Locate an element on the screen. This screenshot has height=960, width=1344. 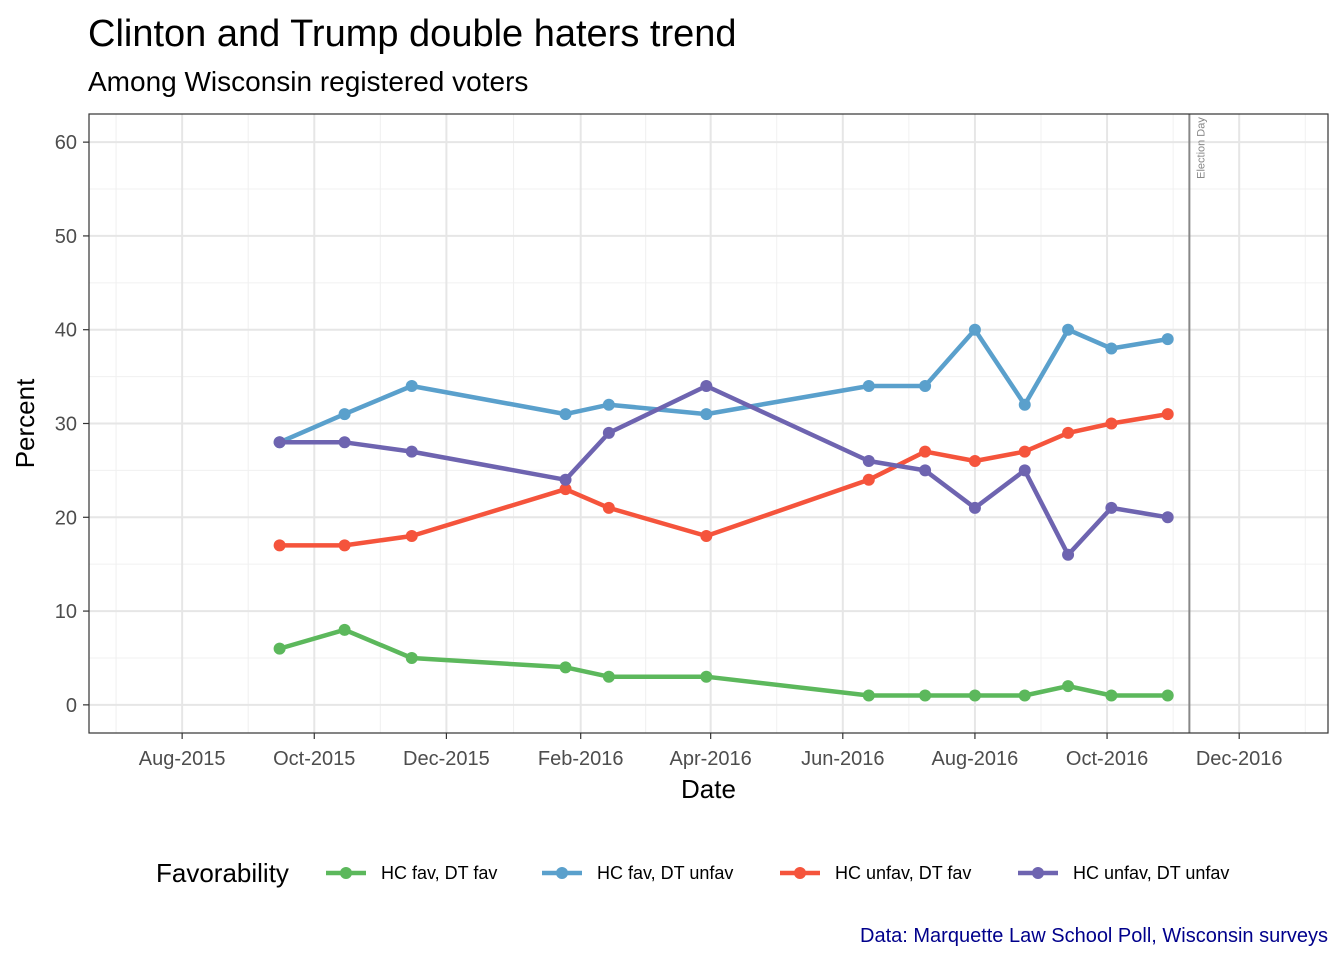
x-tick-label: Oct-2015 is located at coordinates (314, 759).